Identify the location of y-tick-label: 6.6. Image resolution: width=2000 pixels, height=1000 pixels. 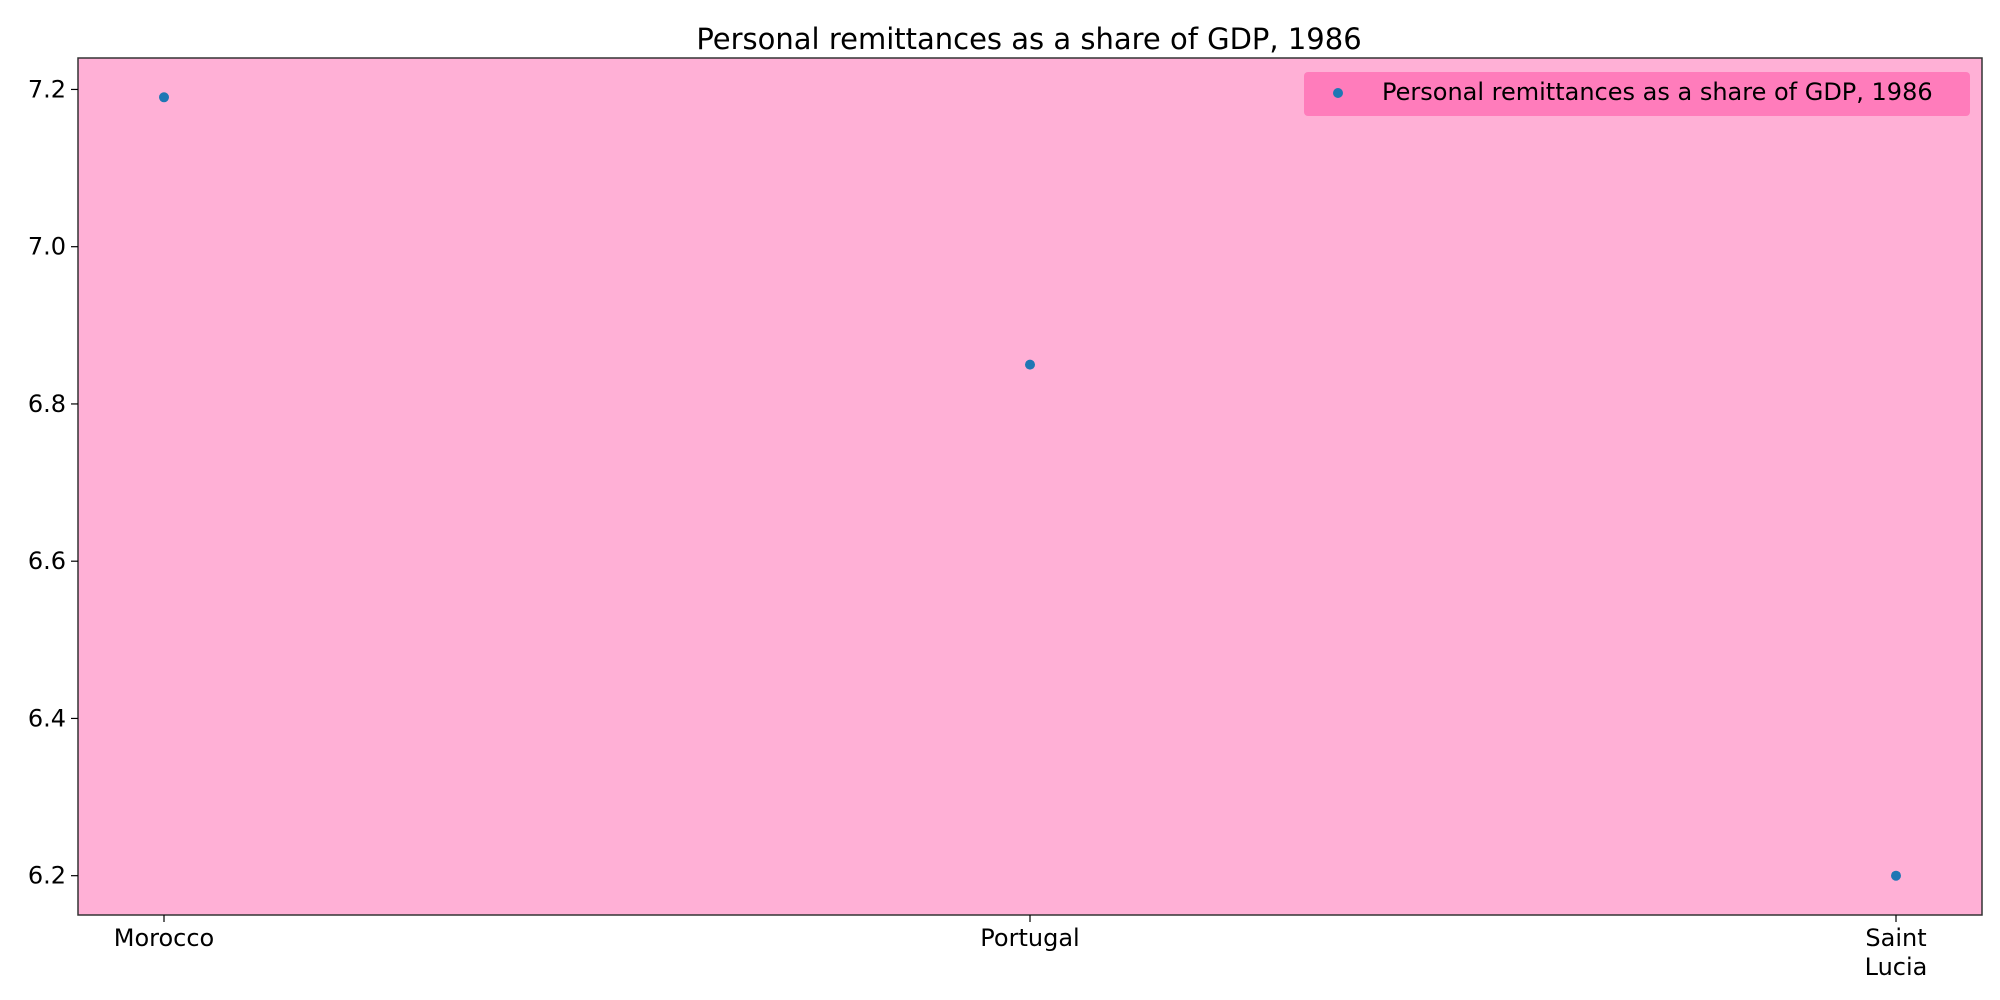
(47, 561).